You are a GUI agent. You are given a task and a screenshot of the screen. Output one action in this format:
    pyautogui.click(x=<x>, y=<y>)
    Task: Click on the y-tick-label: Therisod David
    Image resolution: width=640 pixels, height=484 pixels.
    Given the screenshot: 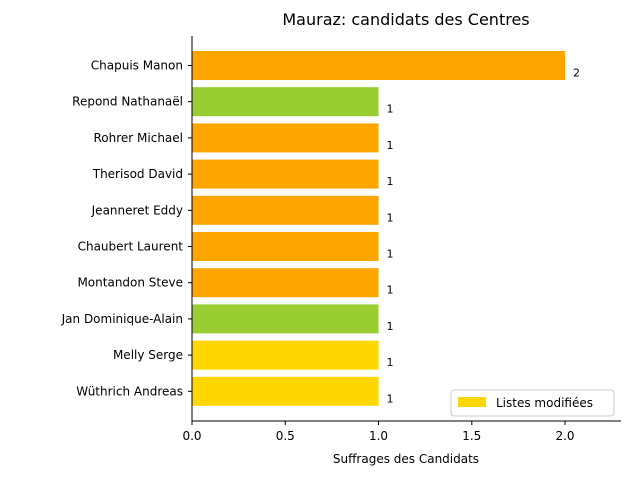 What is the action you would take?
    pyautogui.click(x=137, y=174)
    